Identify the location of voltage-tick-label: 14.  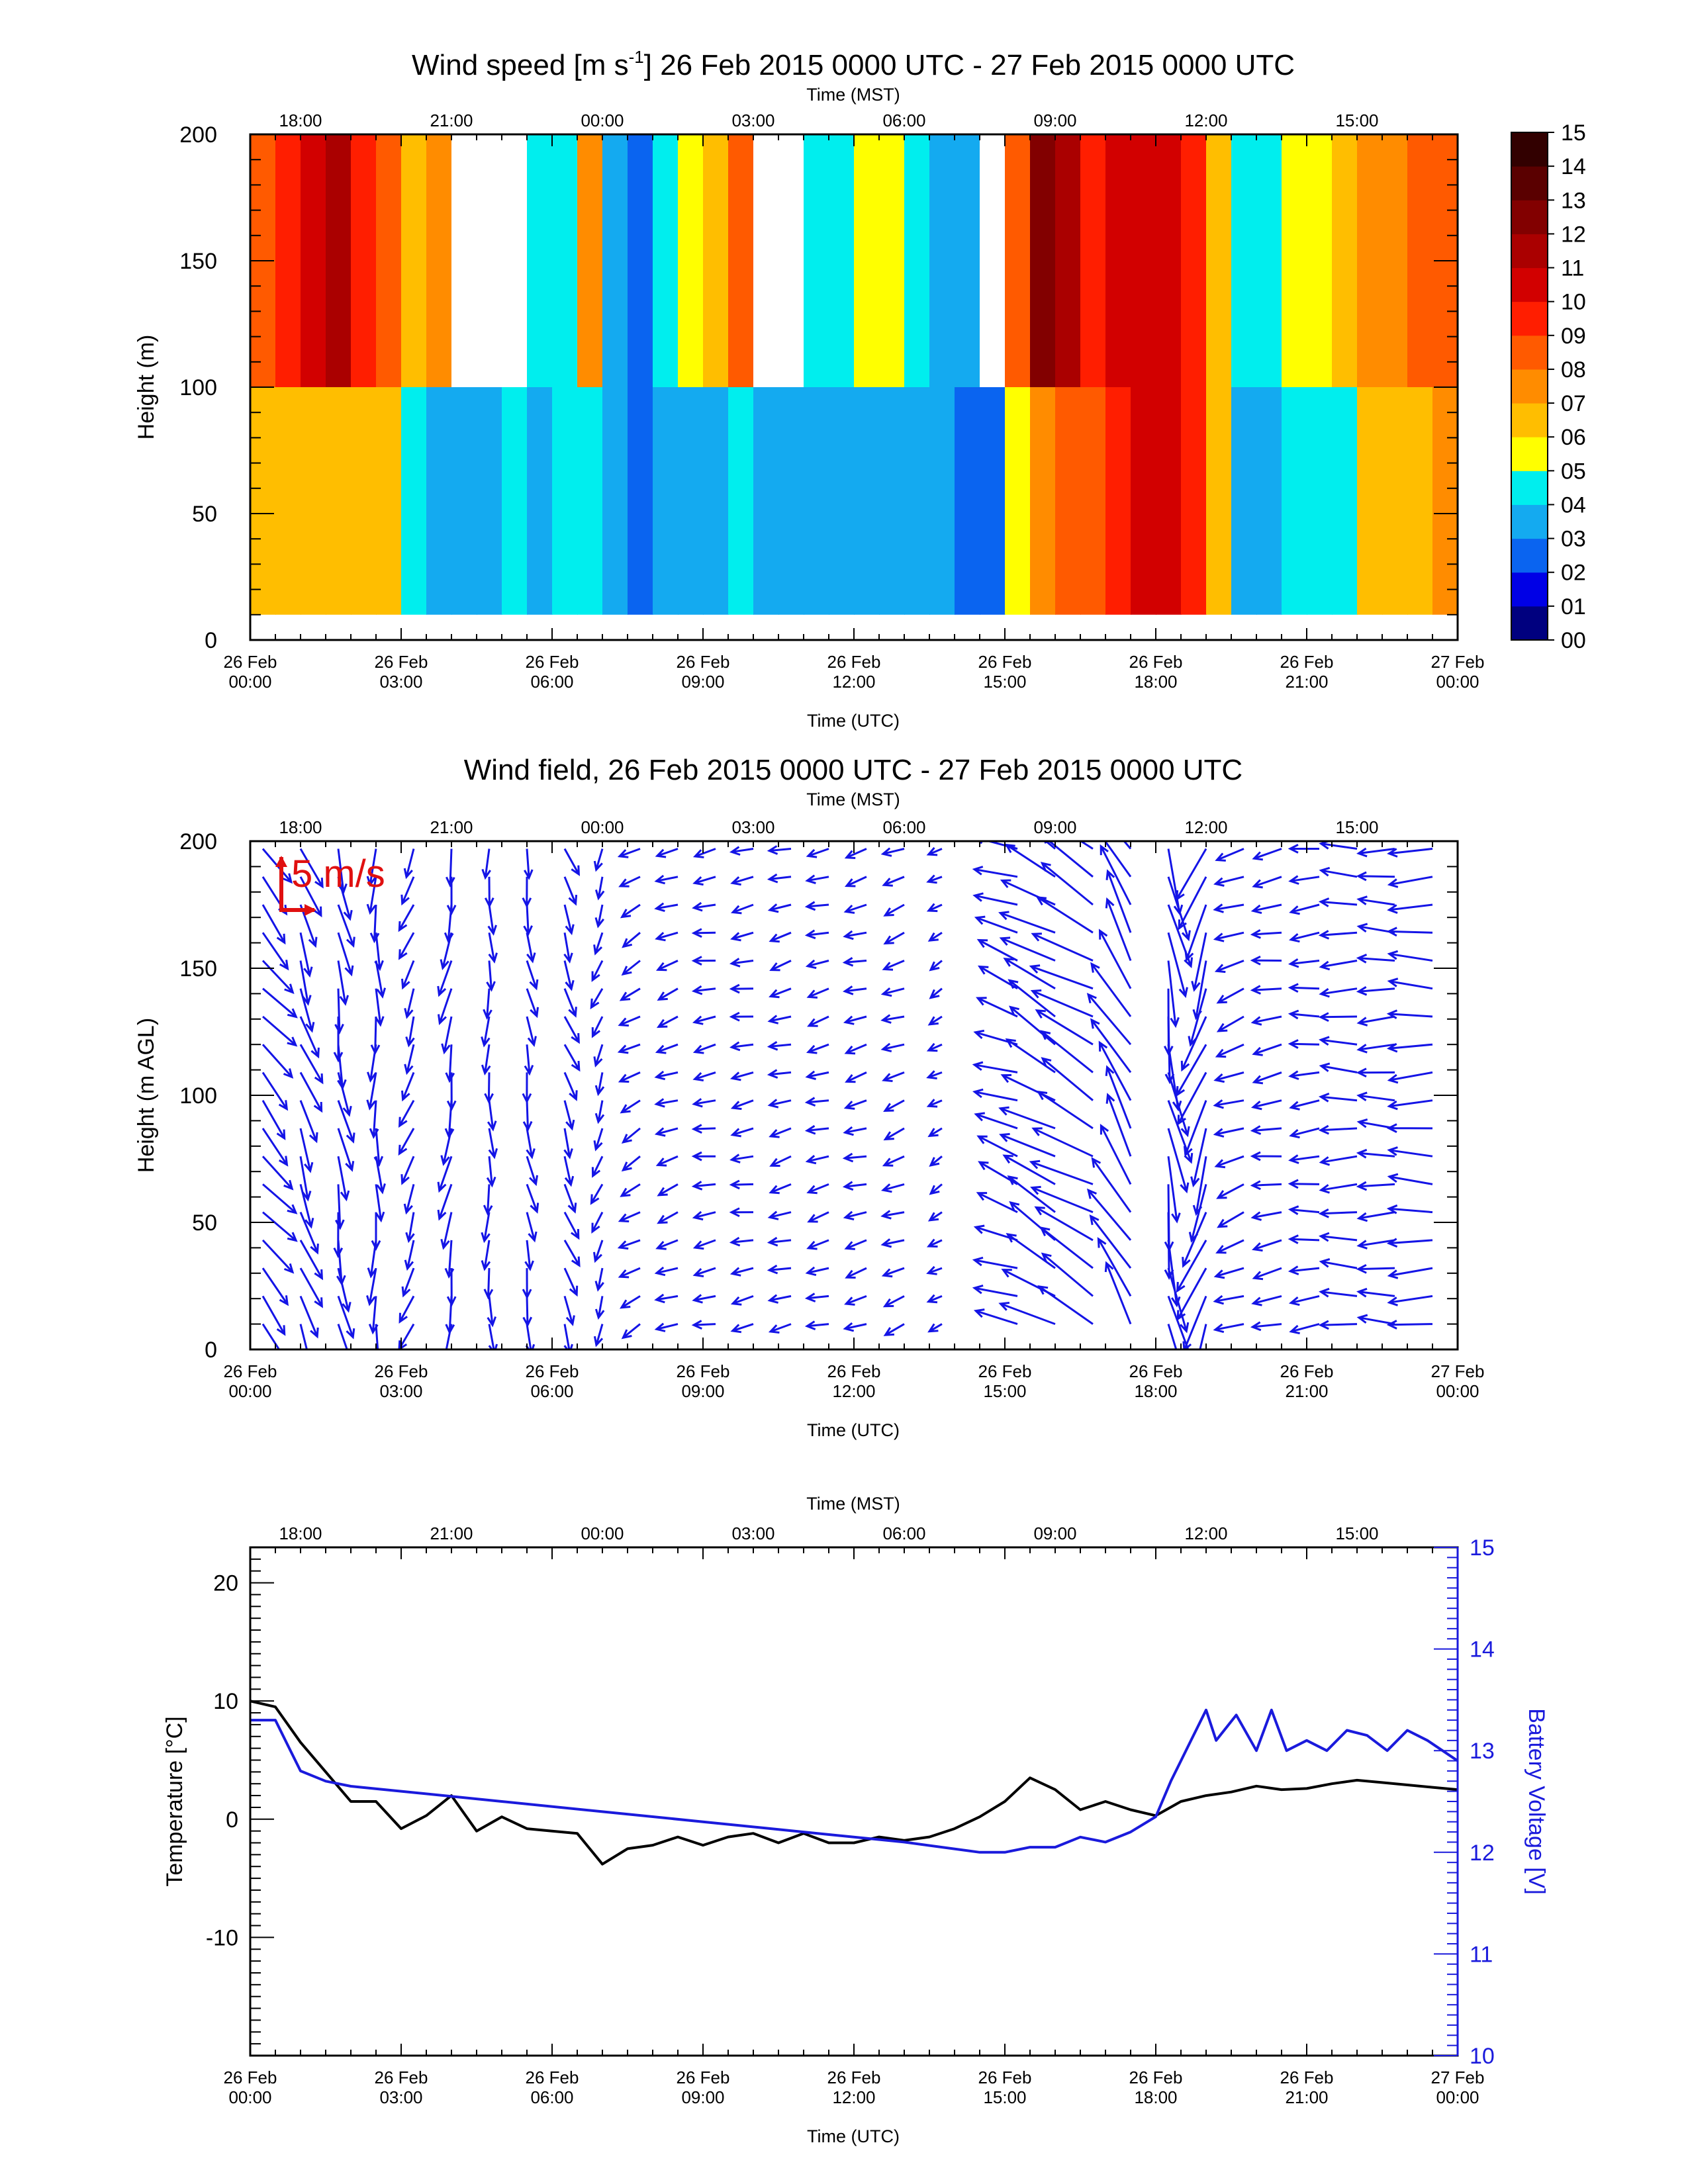
(1482, 1649).